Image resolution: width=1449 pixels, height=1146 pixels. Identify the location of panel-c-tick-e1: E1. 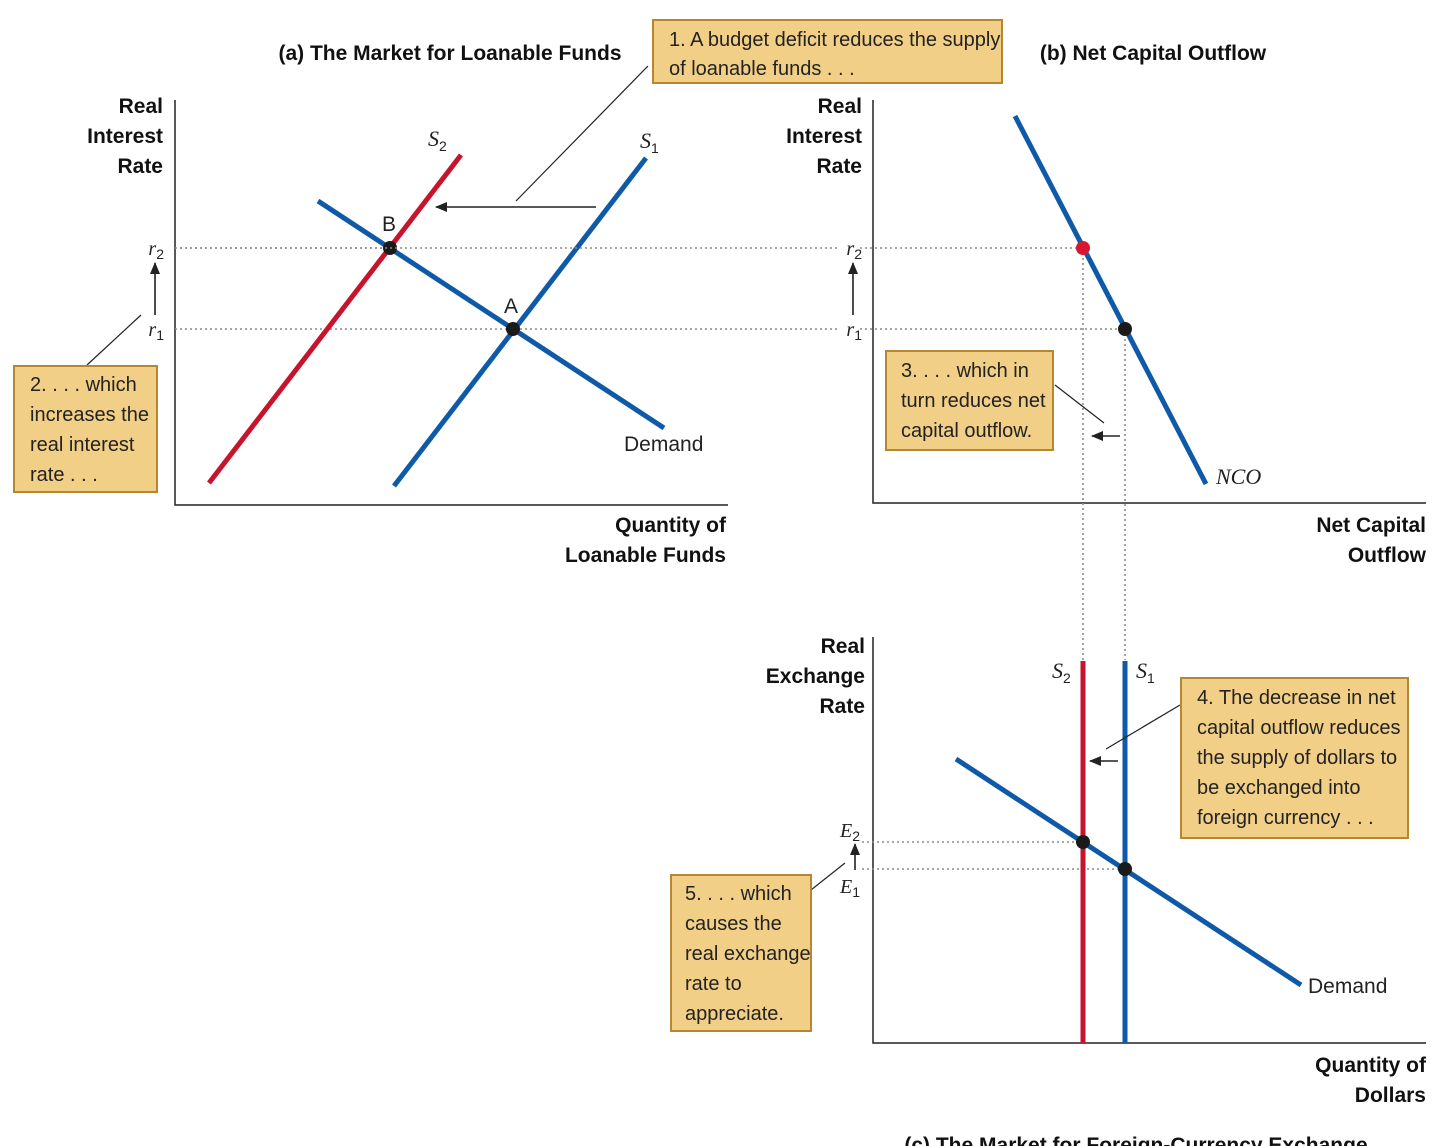
(849, 888).